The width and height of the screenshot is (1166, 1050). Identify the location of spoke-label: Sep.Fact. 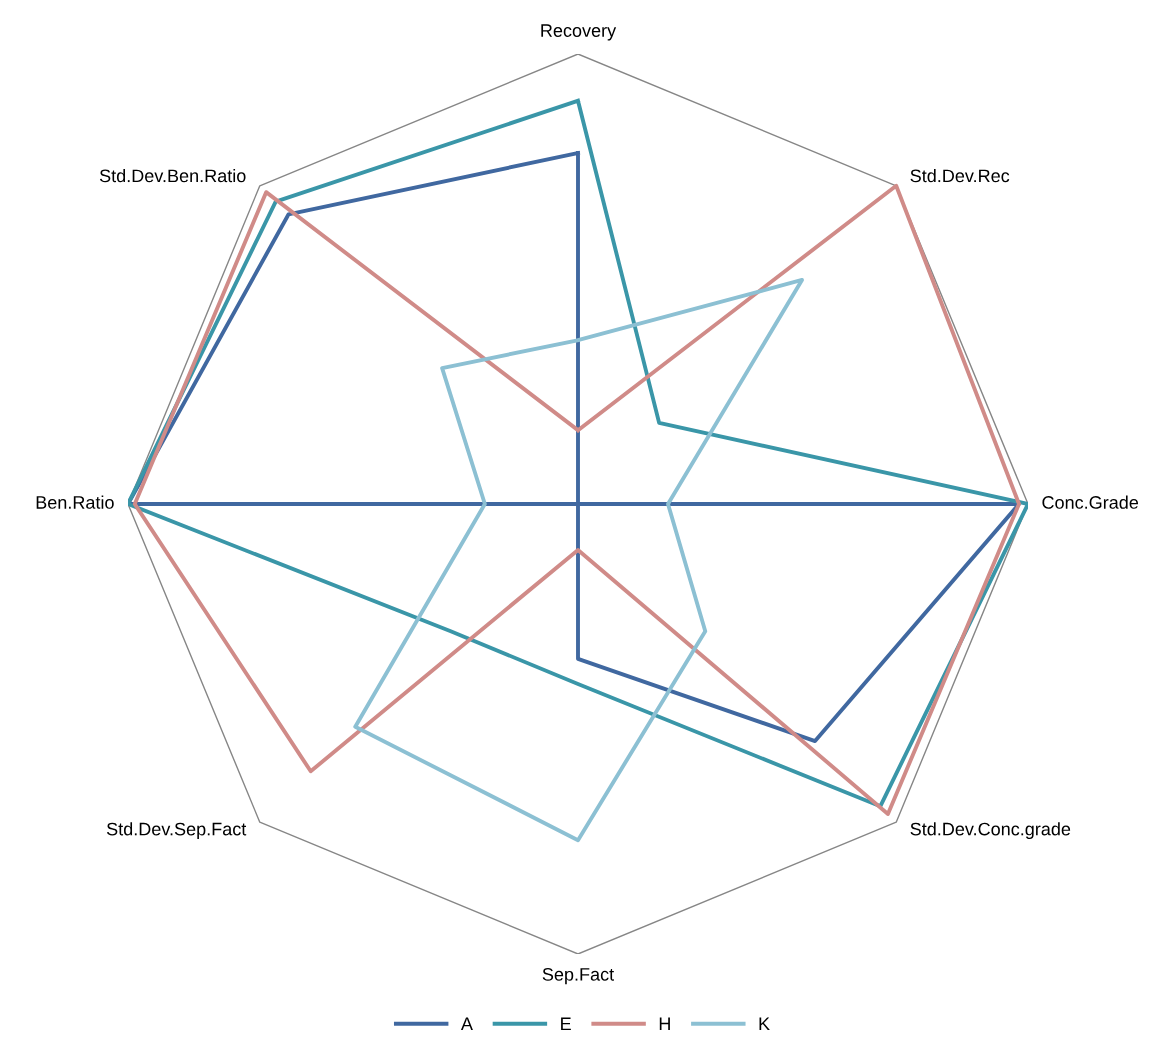
(578, 976).